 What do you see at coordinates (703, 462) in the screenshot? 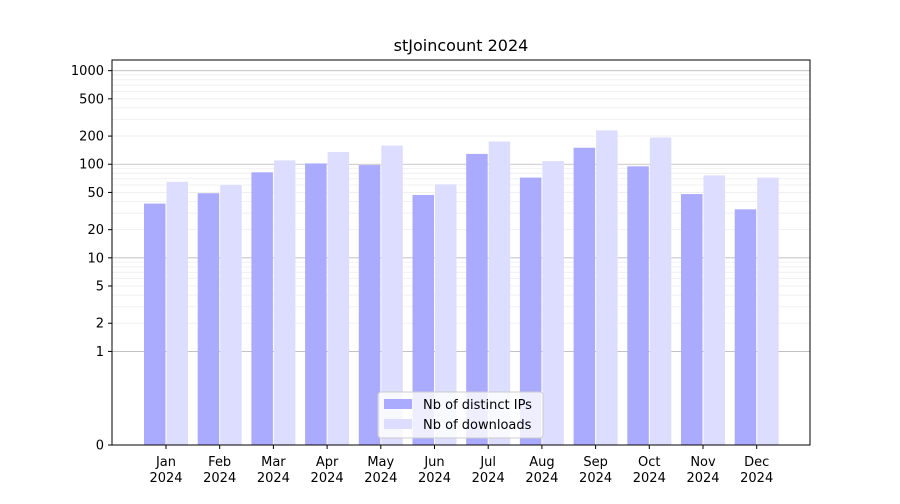
I see `x-tick-label-month: Nov` at bounding box center [703, 462].